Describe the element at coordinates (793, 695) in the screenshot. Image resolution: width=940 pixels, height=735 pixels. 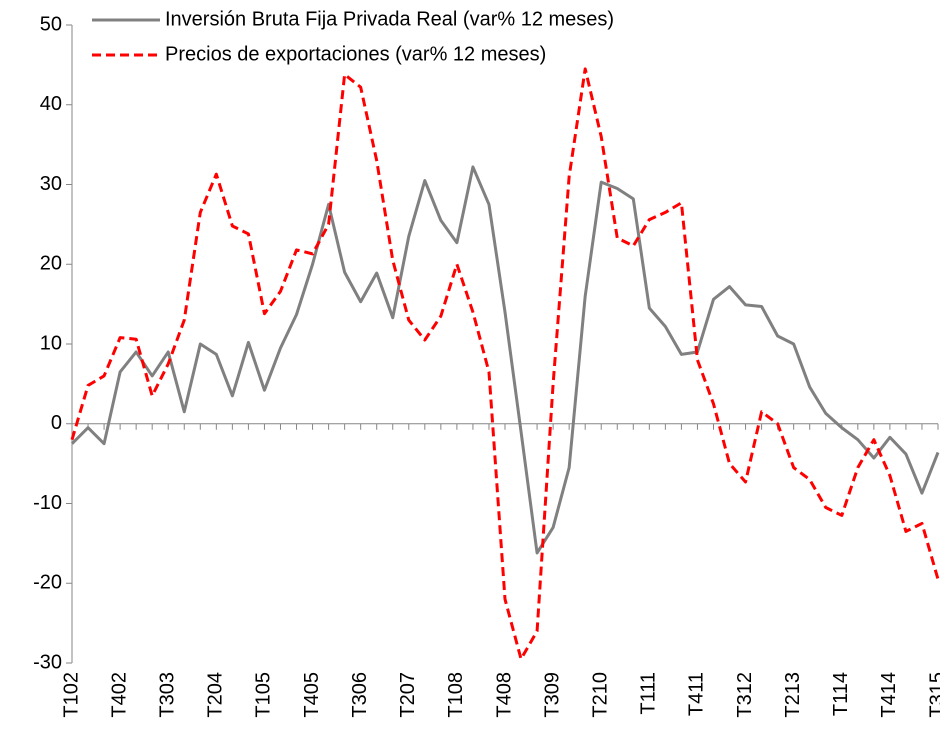
I see `x-tick-label: T213` at that location.